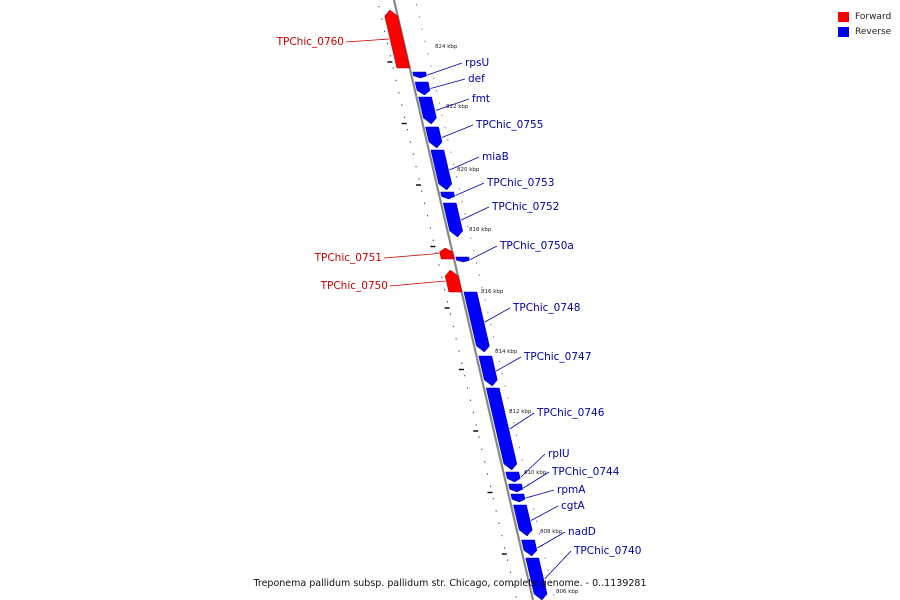  Describe the element at coordinates (567, 592) in the screenshot. I see `tick-label: 806 kbp` at that location.